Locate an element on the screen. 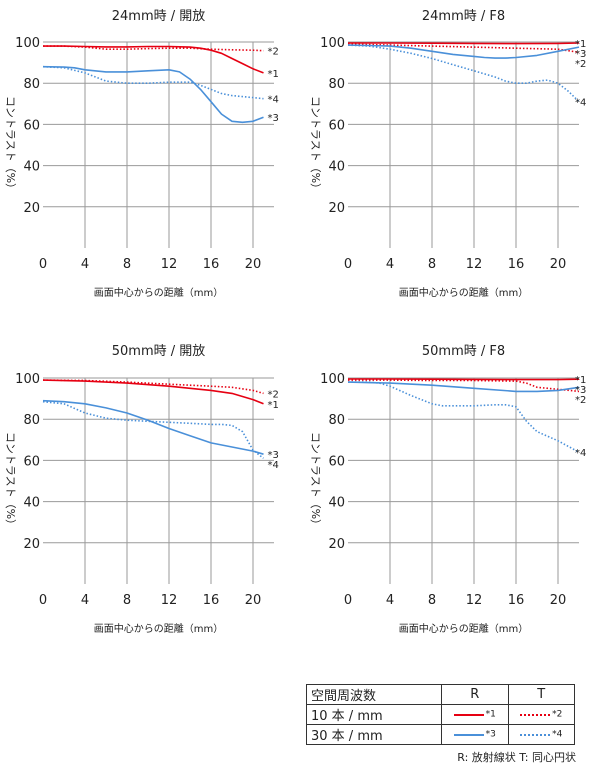  legend-r-cell: *3 is located at coordinates (475, 734).